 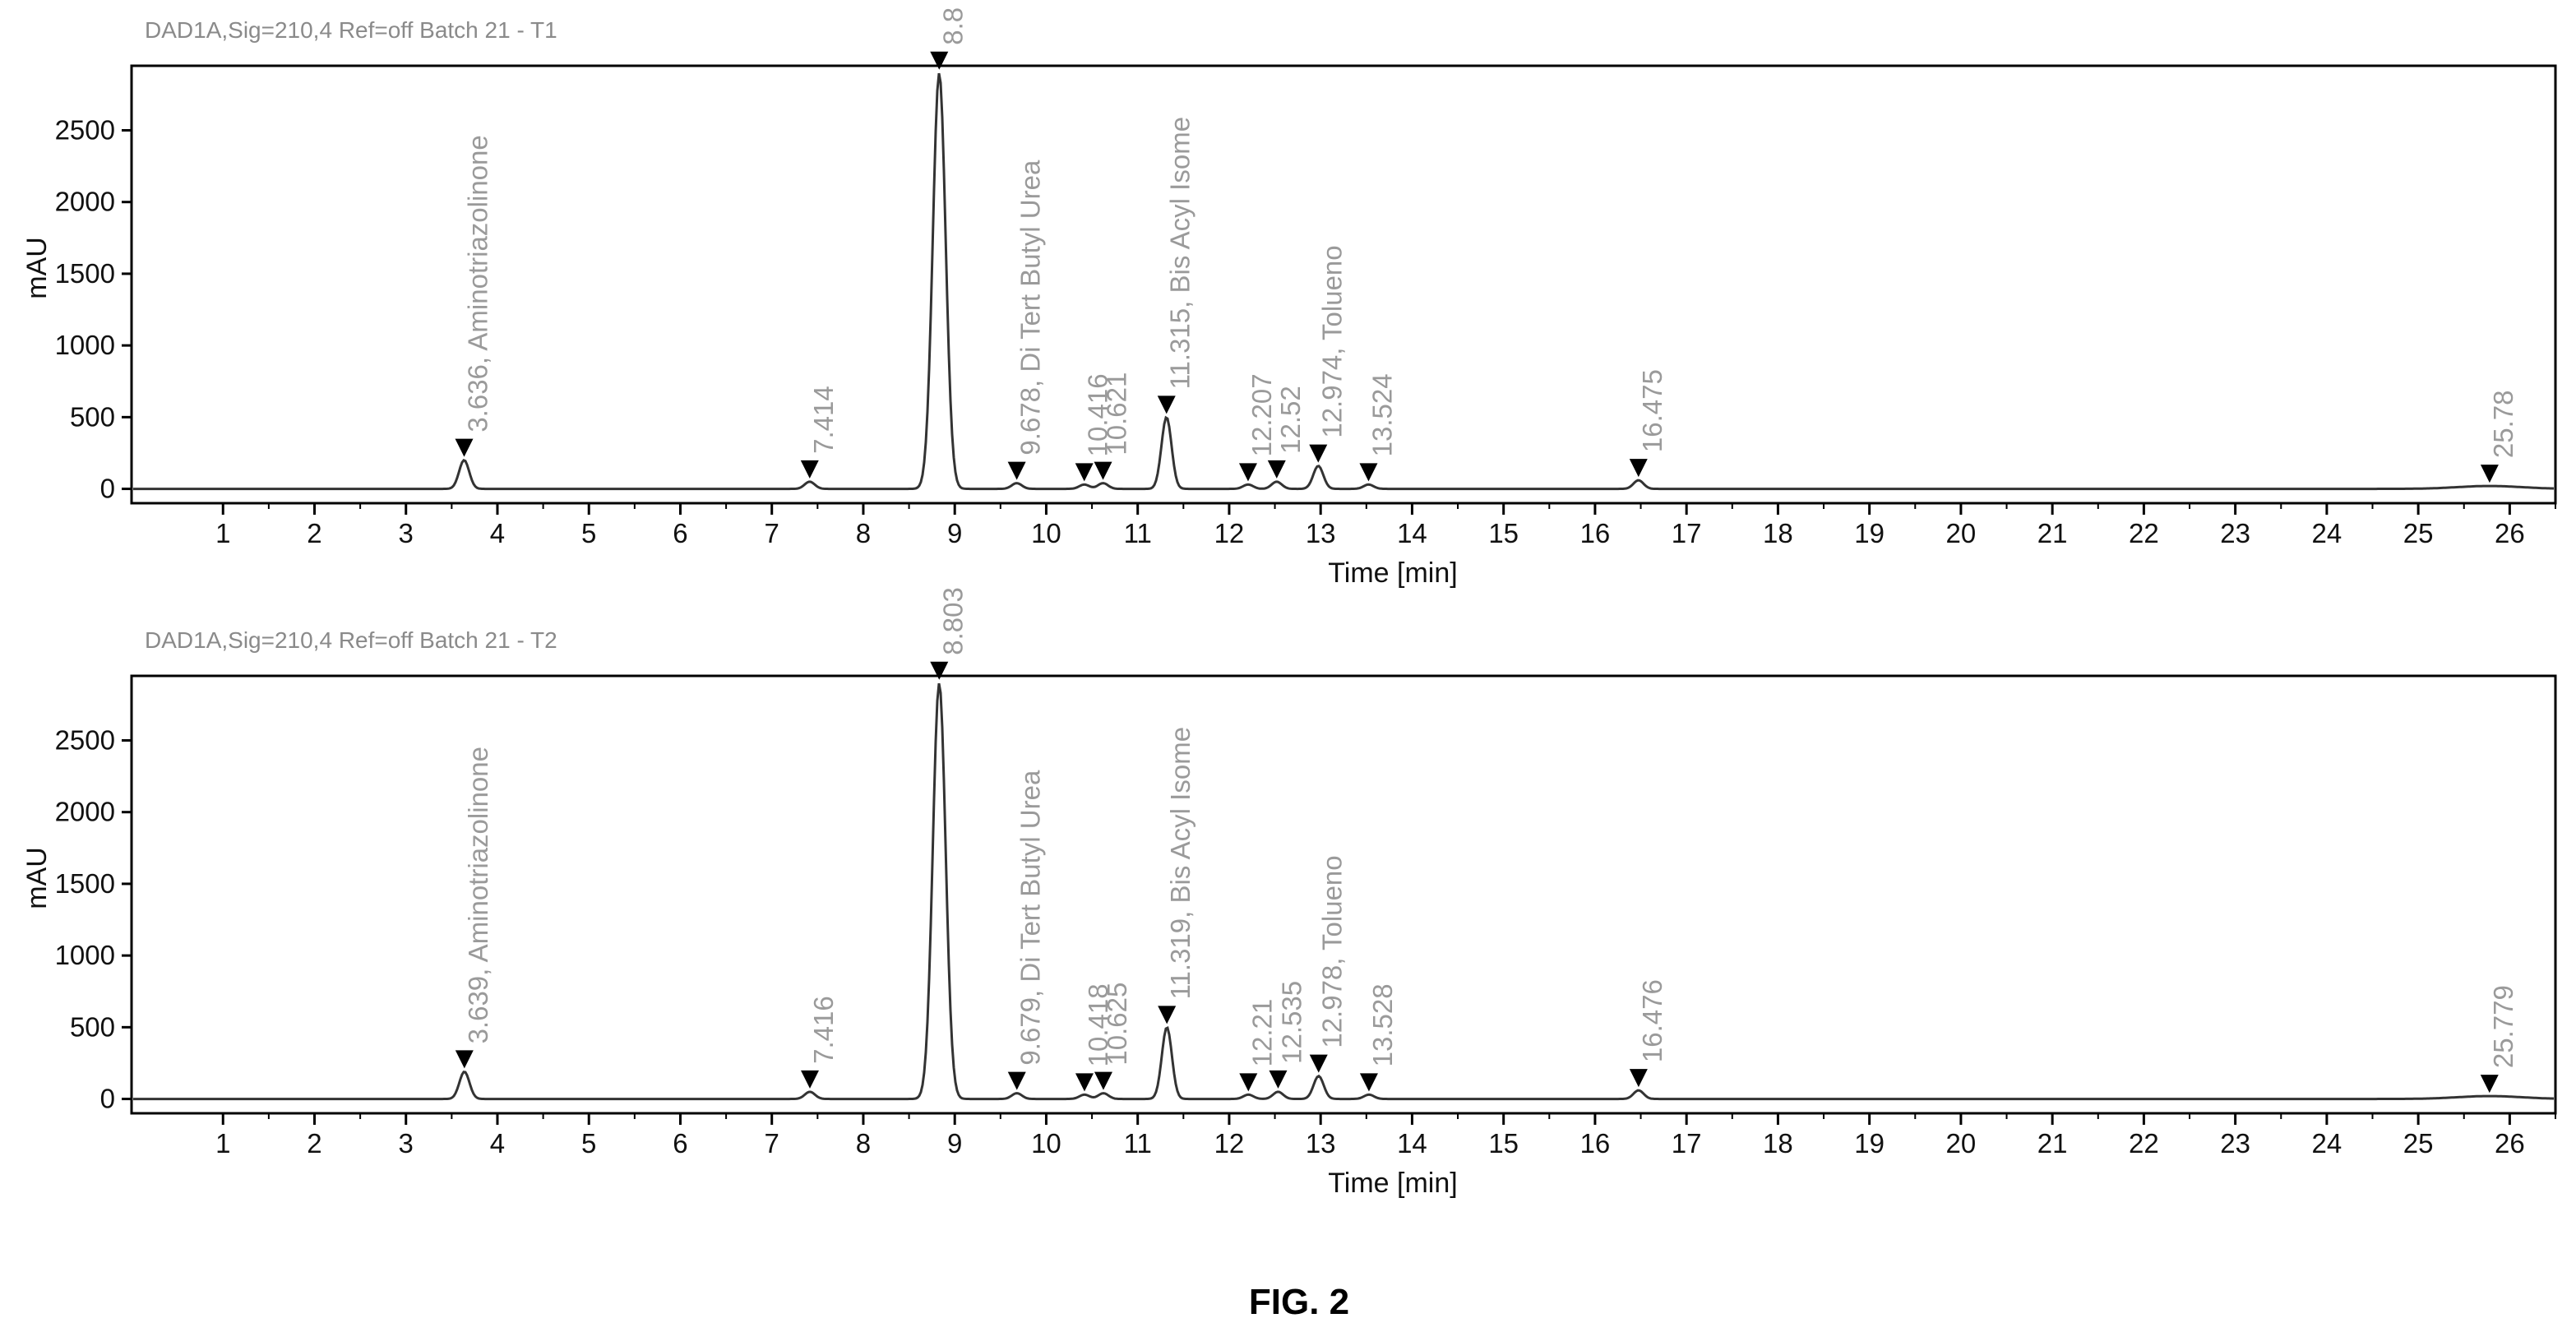 I want to click on peak-label: 7.416, so click(x=823, y=1030).